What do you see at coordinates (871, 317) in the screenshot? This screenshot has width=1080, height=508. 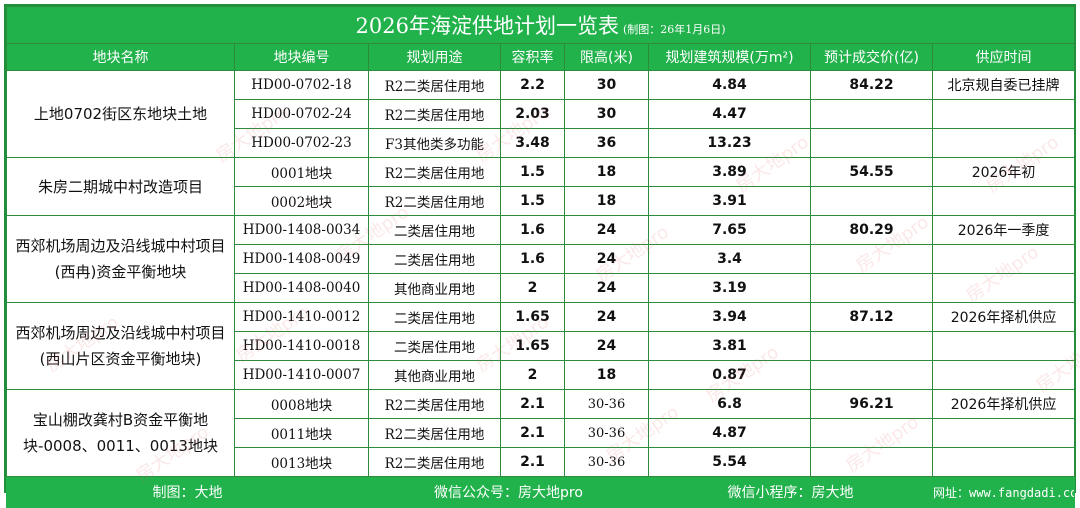 I see `expected-price-cell: 87.12` at bounding box center [871, 317].